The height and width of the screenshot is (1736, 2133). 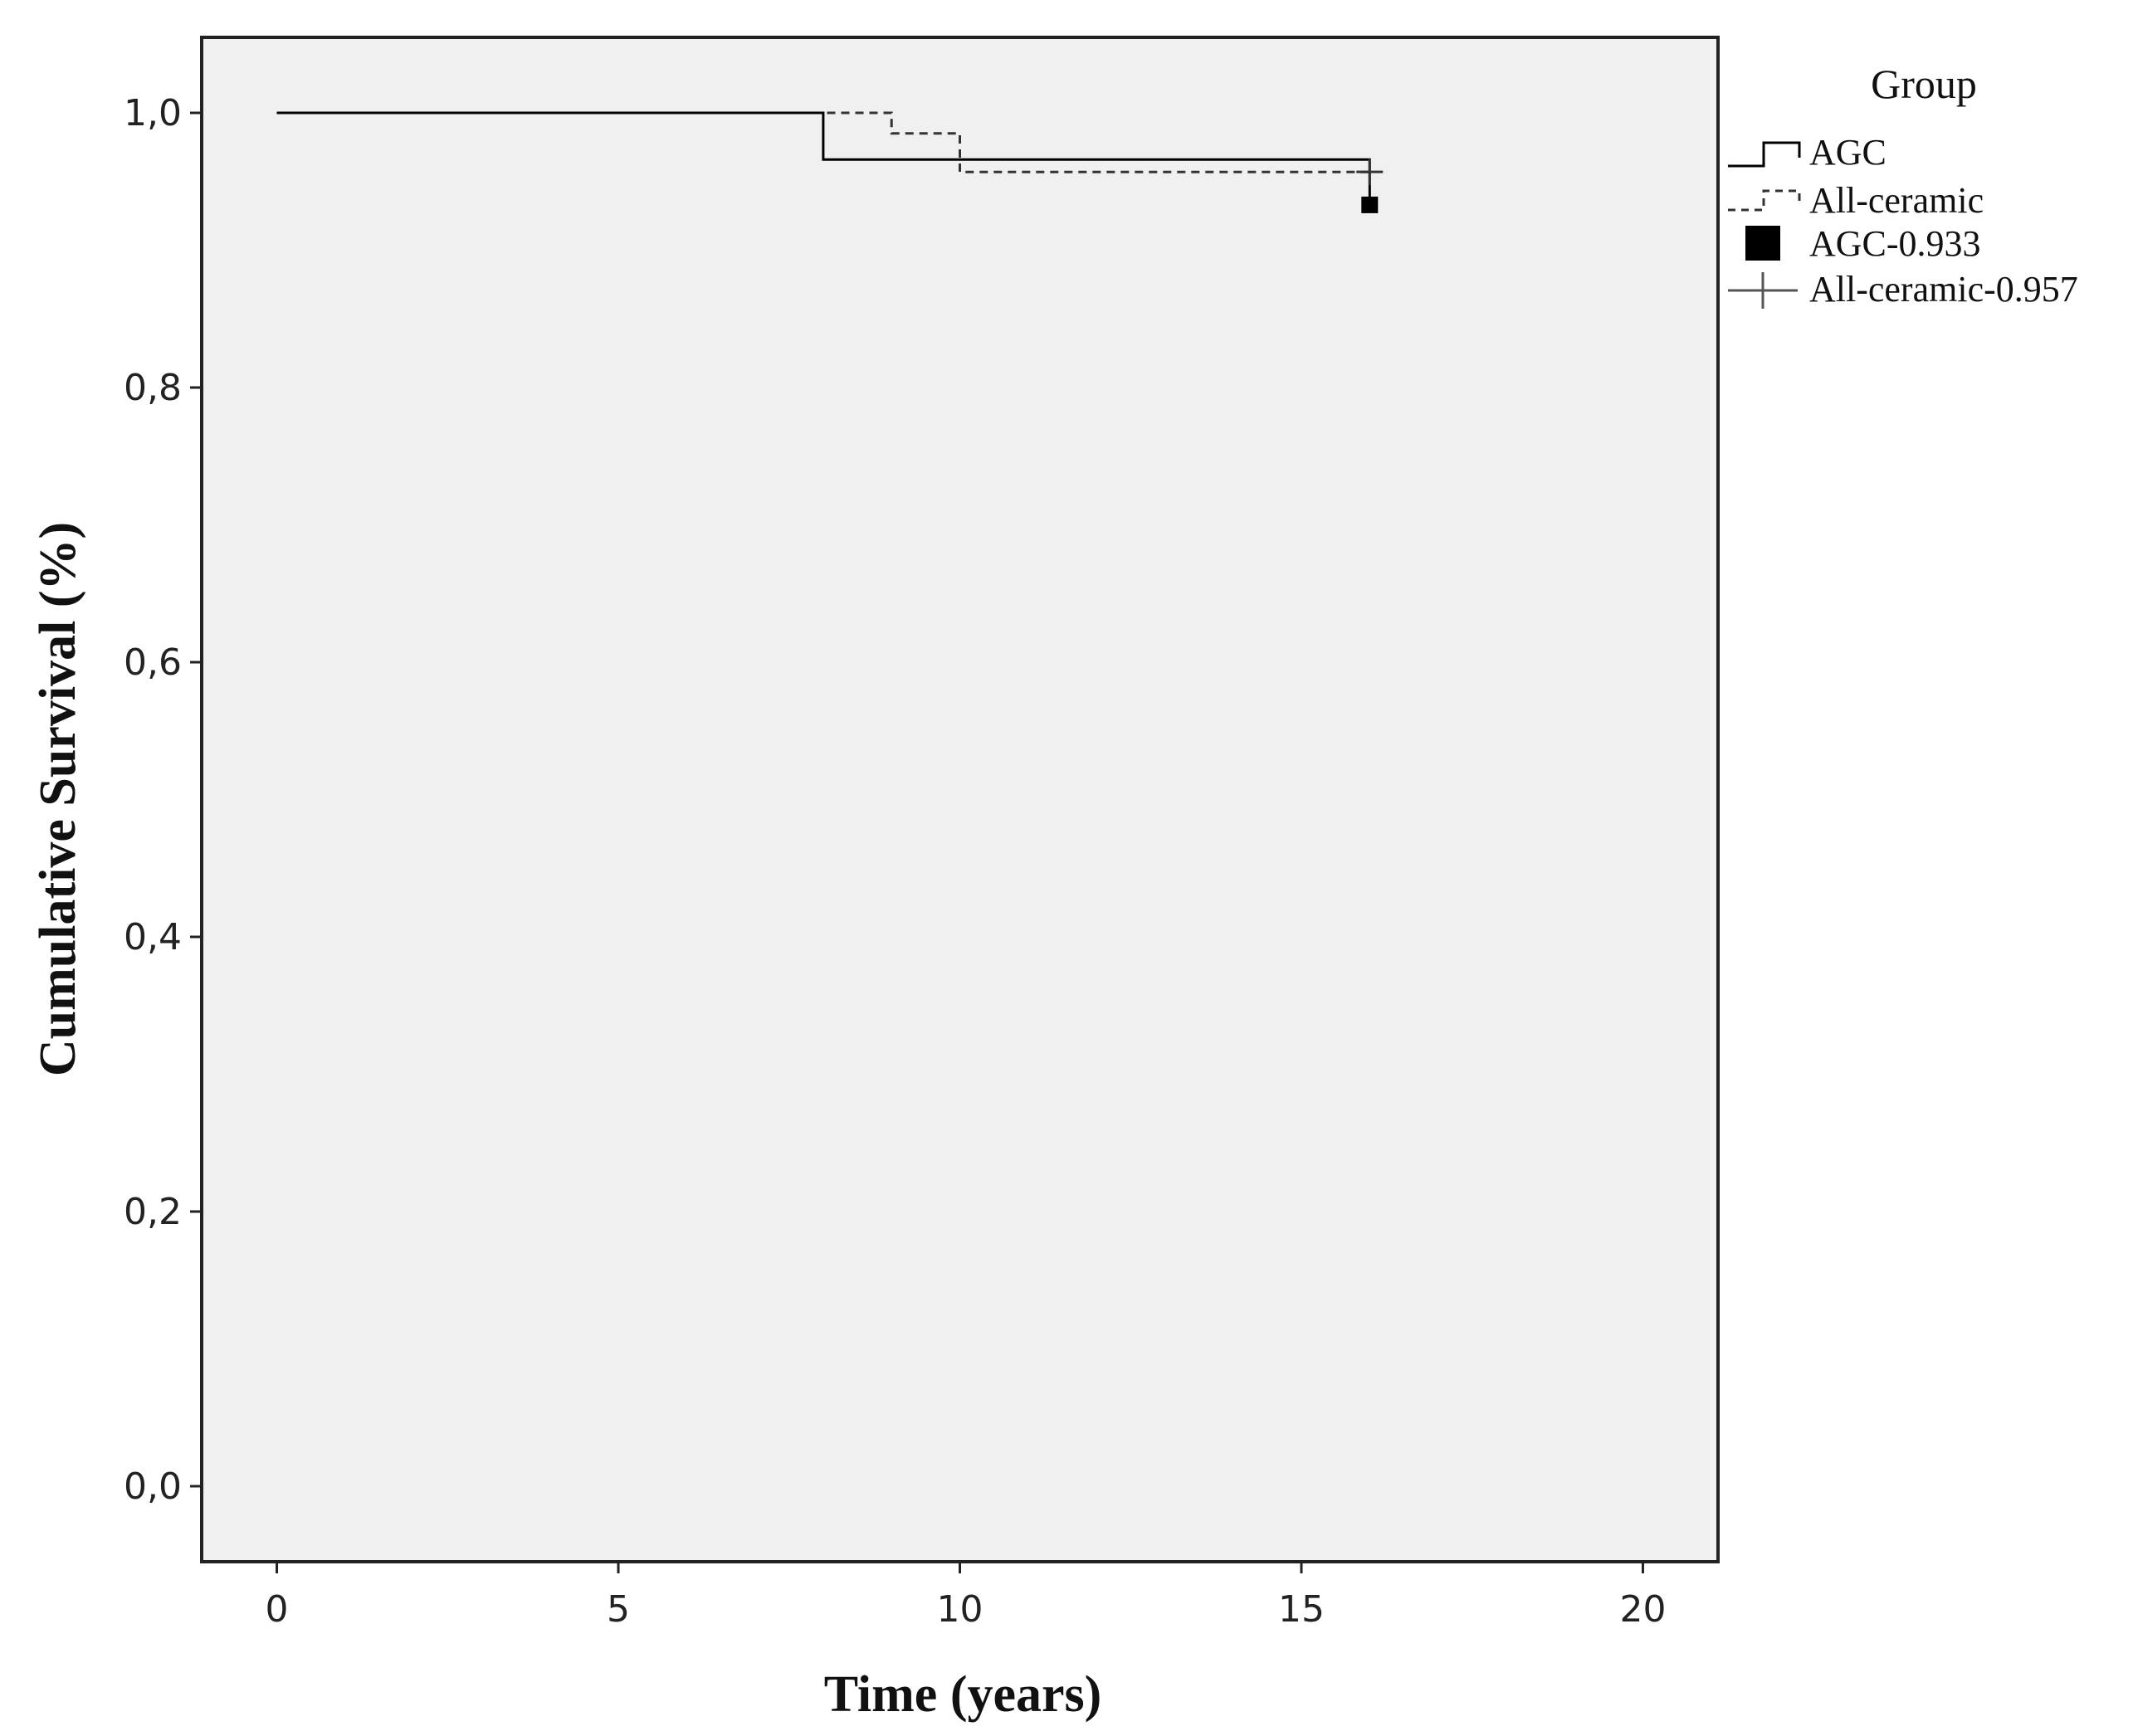 I want to click on y-tick-label: 0,8, so click(x=153, y=388).